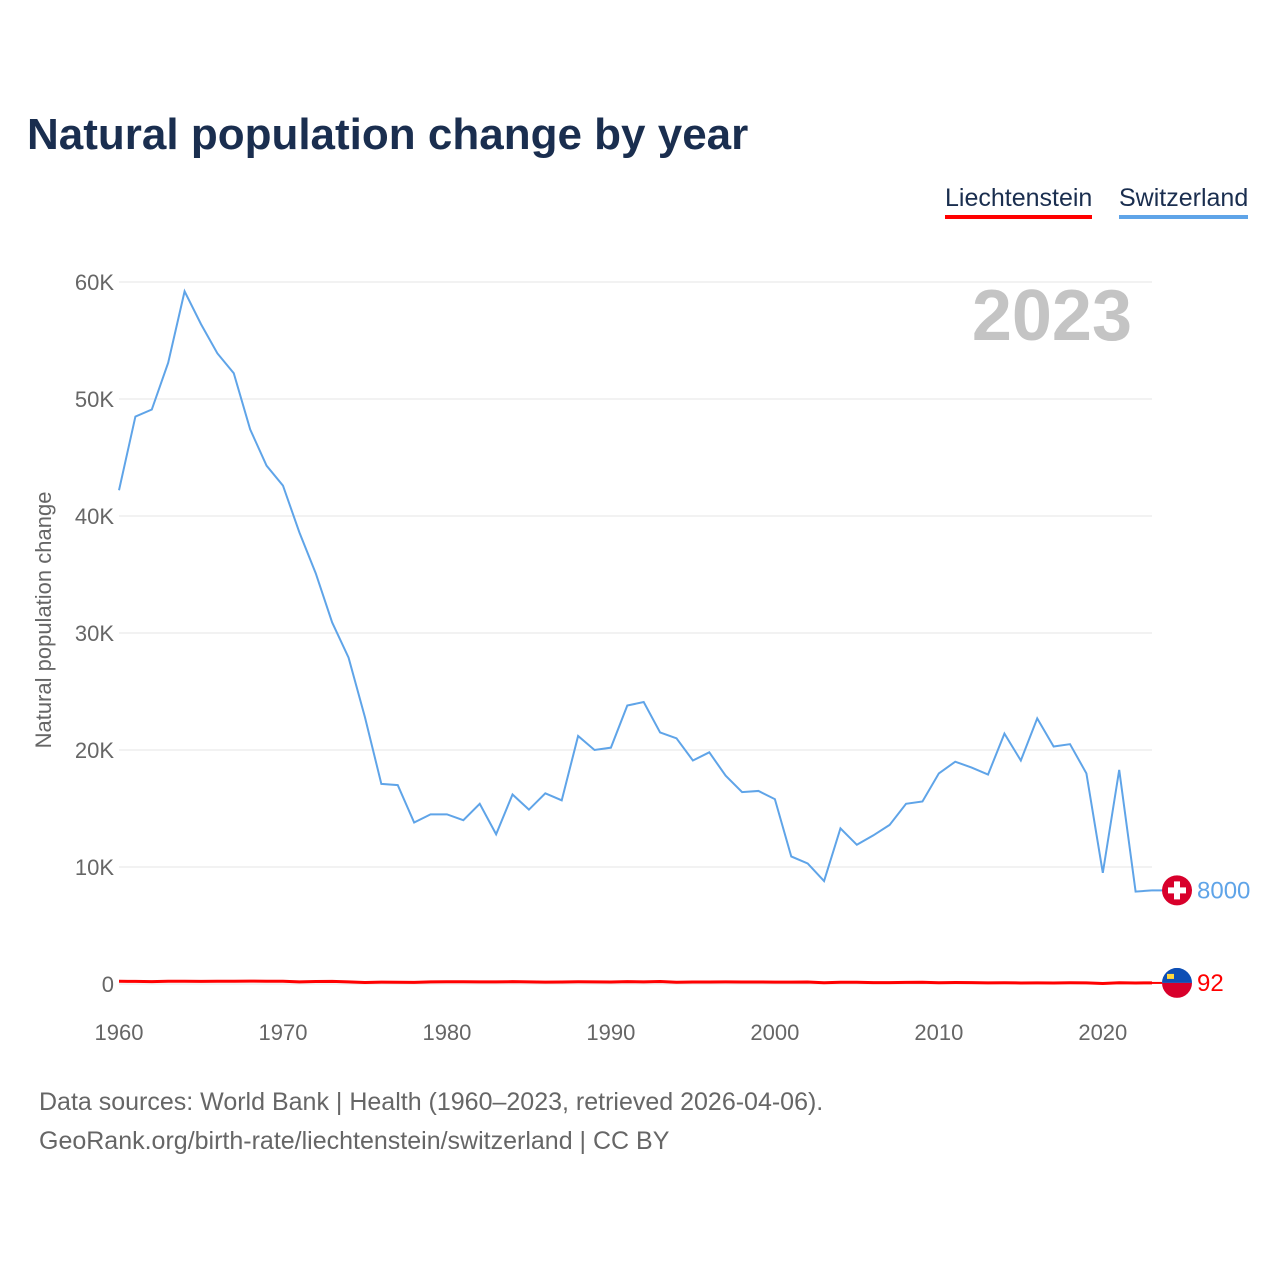 The width and height of the screenshot is (1280, 1280). I want to click on legend-item-switzerland: Switzerland, so click(1184, 201).